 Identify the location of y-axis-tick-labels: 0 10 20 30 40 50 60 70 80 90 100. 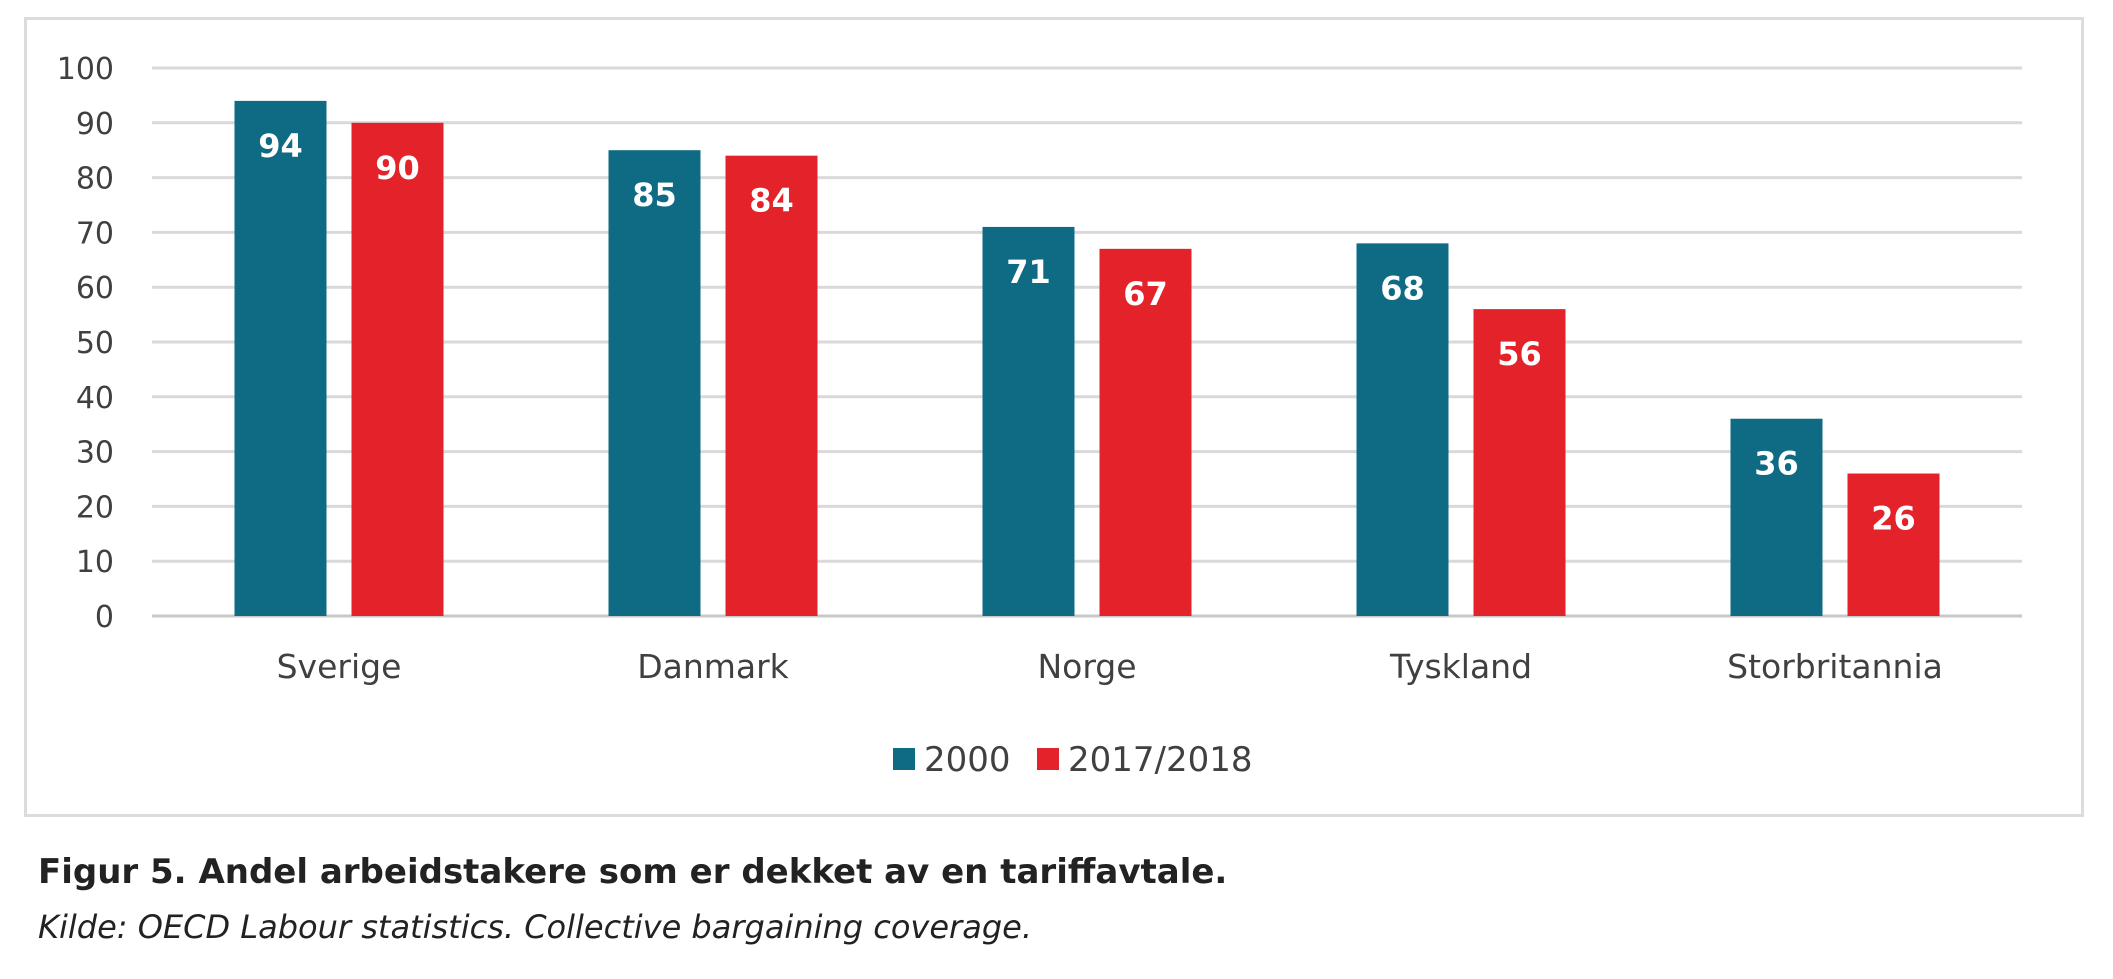
(85, 343).